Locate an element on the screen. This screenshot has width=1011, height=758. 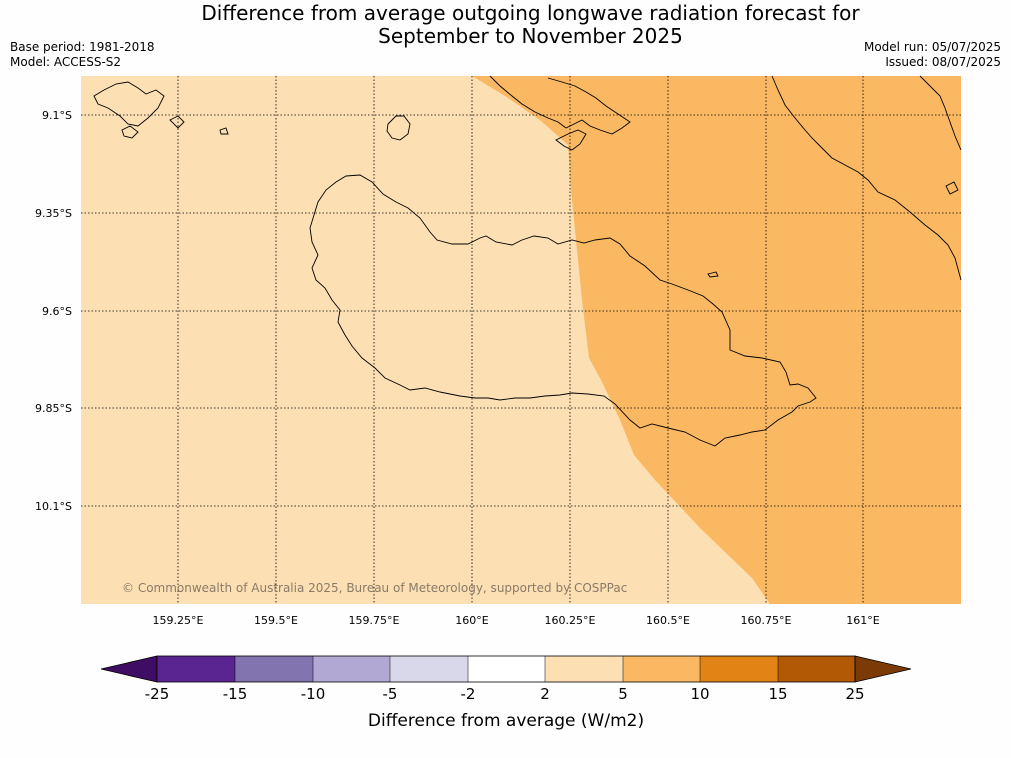
coastline-malaita is located at coordinates (866, 178).